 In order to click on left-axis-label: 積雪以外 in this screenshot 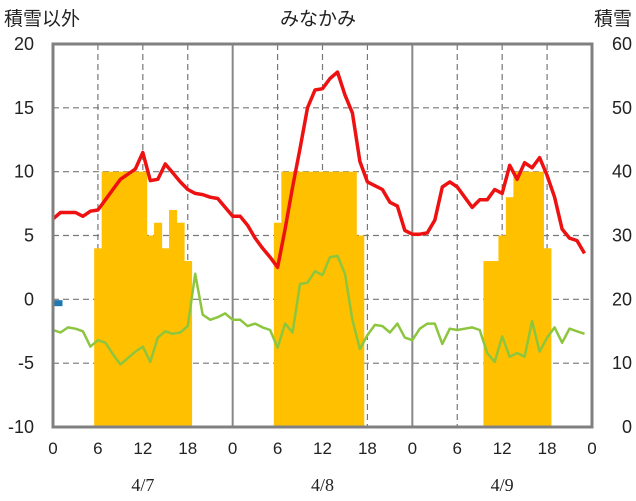, I will do `click(42, 19)`.